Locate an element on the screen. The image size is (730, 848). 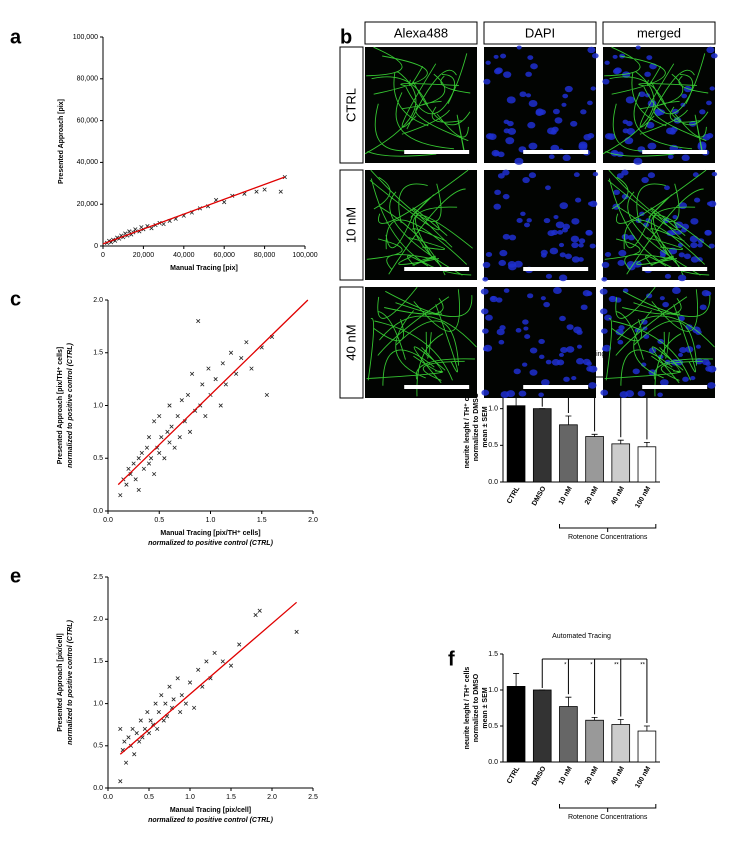
column-header: DAPI is located at coordinates (540, 32).